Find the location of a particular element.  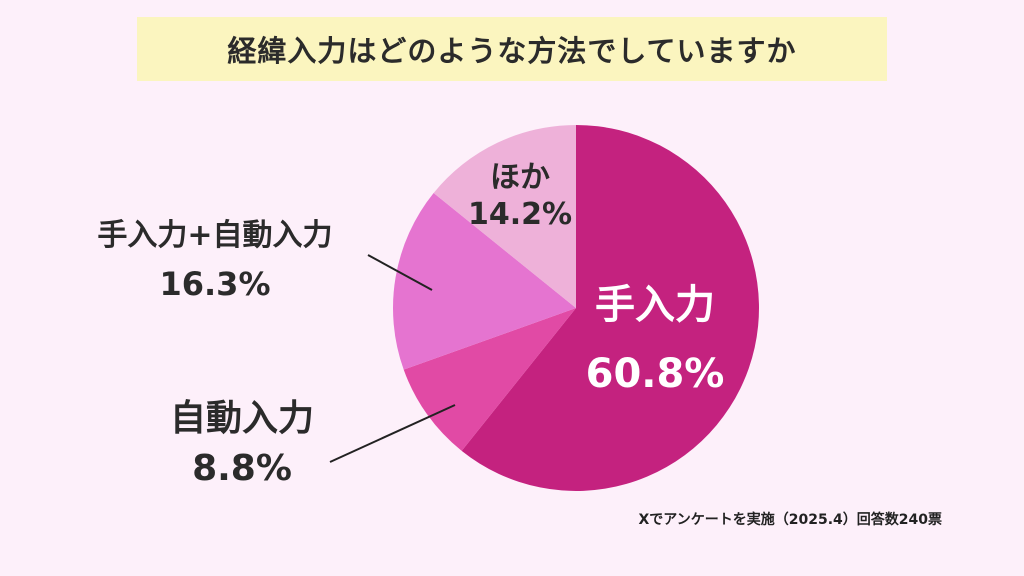

slice-value-label: 16.3% is located at coordinates (214, 284).